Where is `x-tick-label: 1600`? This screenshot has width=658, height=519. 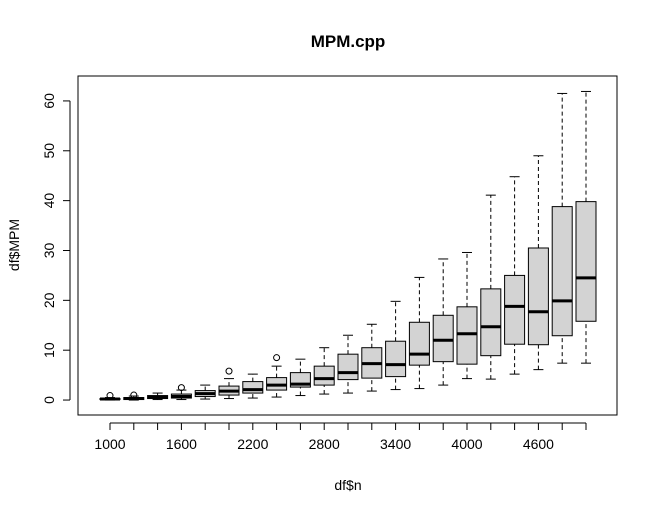 x-tick-label: 1600 is located at coordinates (181, 444).